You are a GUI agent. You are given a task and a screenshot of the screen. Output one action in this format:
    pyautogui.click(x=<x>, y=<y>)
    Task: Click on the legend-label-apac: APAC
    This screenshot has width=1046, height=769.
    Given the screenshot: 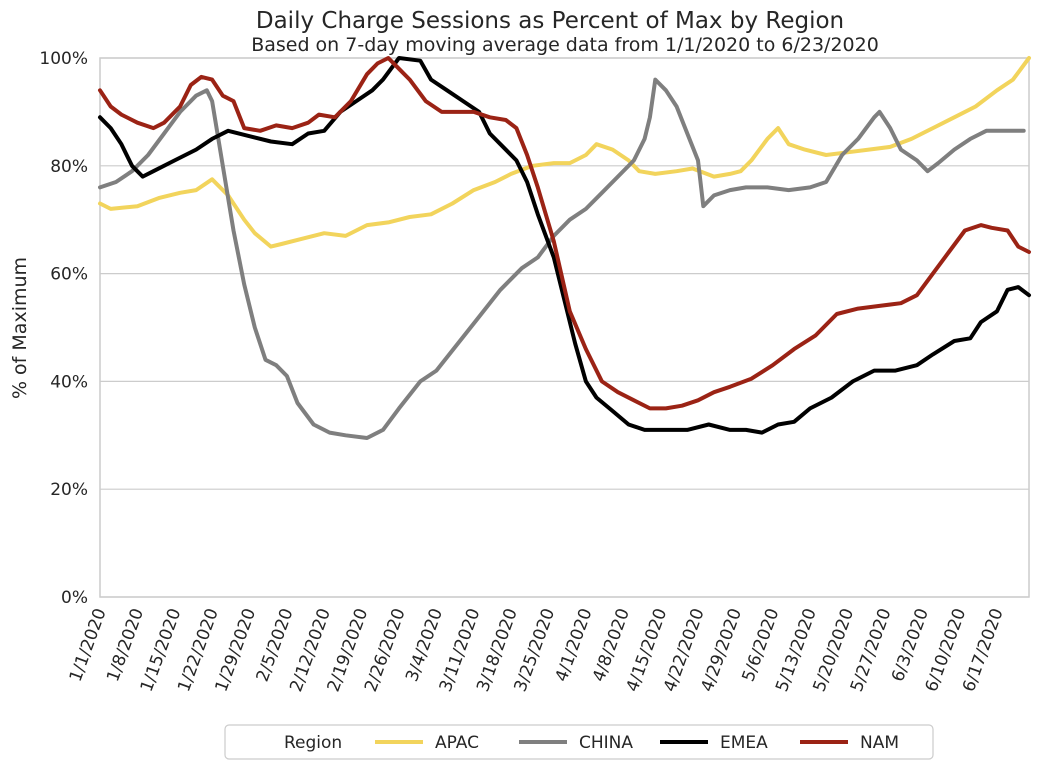 What is the action you would take?
    pyautogui.click(x=457, y=743)
    